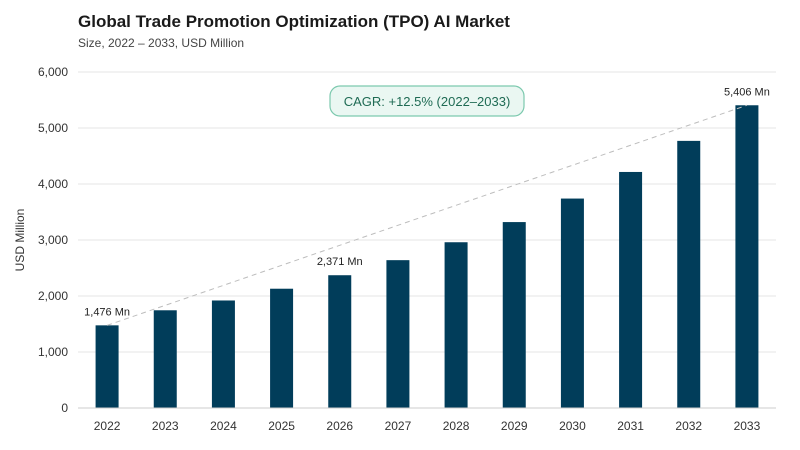 The width and height of the screenshot is (800, 450). What do you see at coordinates (747, 256) in the screenshot?
I see `bar-2033` at bounding box center [747, 256].